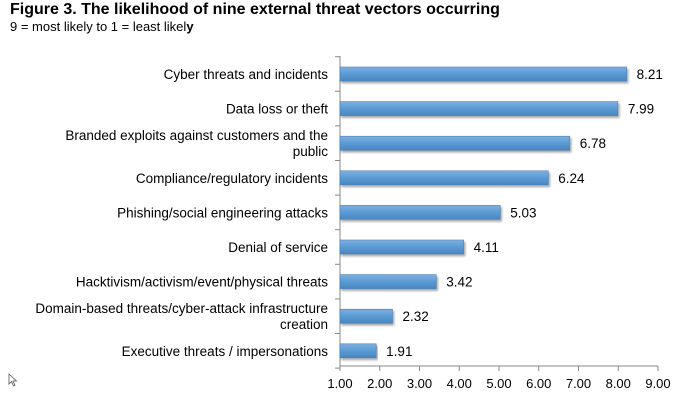 This screenshot has height=404, width=700. I want to click on x-tick-label: 3.00, so click(419, 383).